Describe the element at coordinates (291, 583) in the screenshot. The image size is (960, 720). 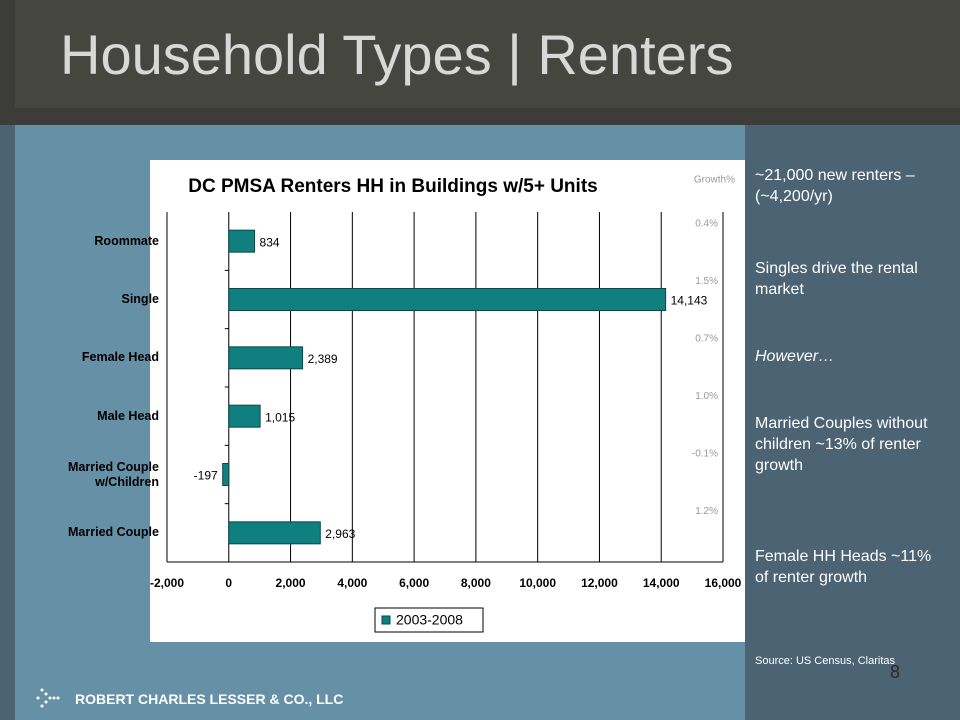
I see `x-tick-label: 2,000` at that location.